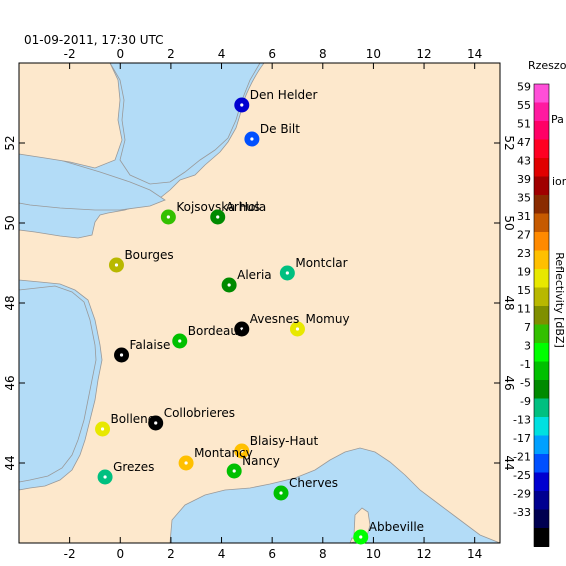 The image size is (566, 566). I want to click on lon-label-bottom: 2, so click(171, 554).